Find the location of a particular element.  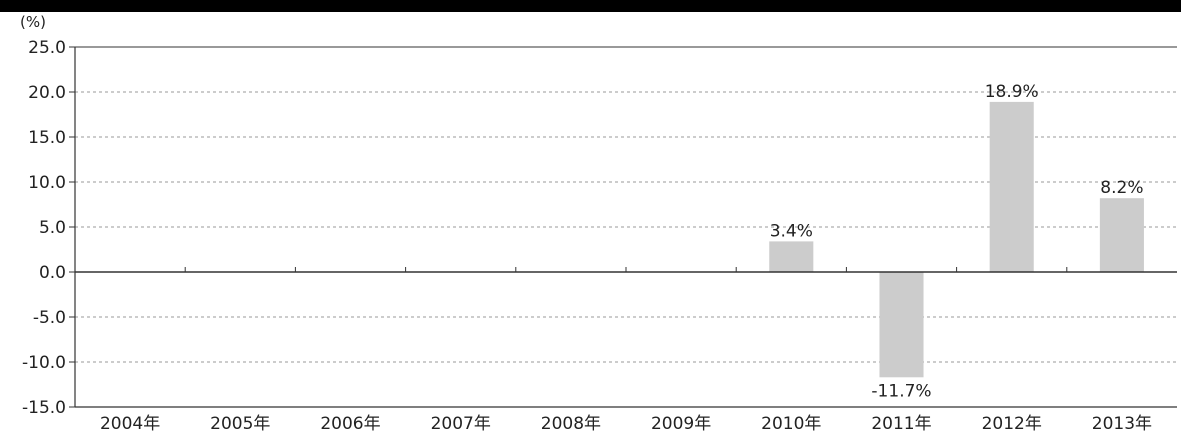

data-label: 18.9% is located at coordinates (1012, 92).